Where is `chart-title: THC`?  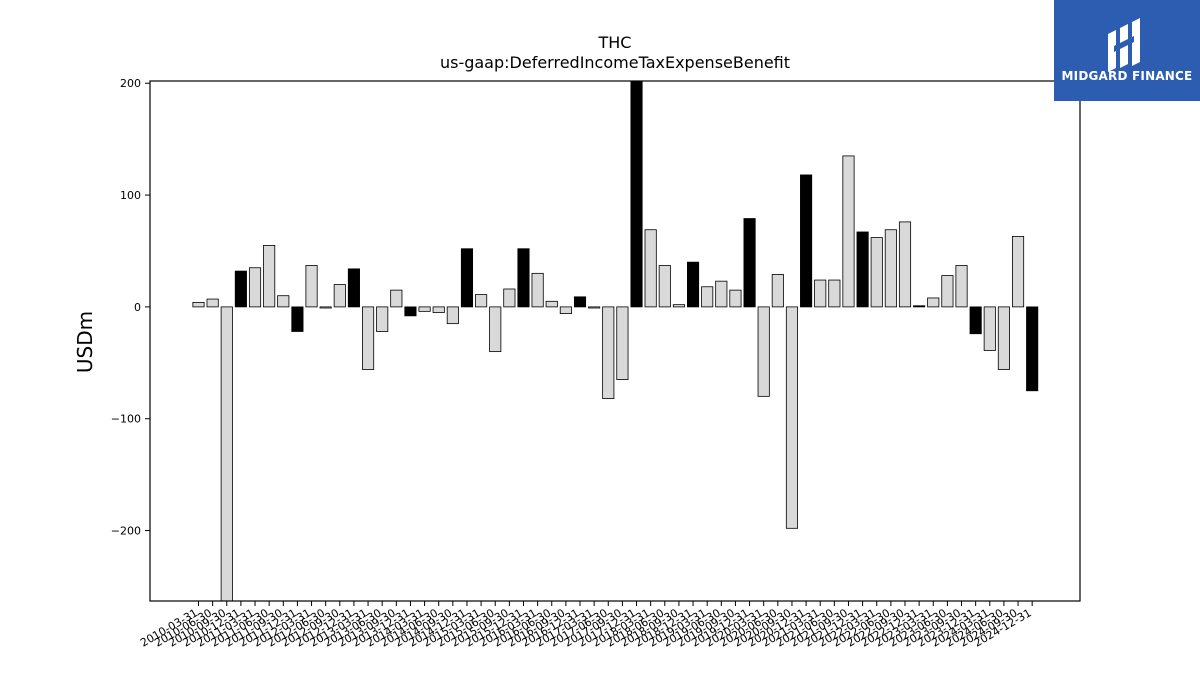
chart-title: THC is located at coordinates (615, 42).